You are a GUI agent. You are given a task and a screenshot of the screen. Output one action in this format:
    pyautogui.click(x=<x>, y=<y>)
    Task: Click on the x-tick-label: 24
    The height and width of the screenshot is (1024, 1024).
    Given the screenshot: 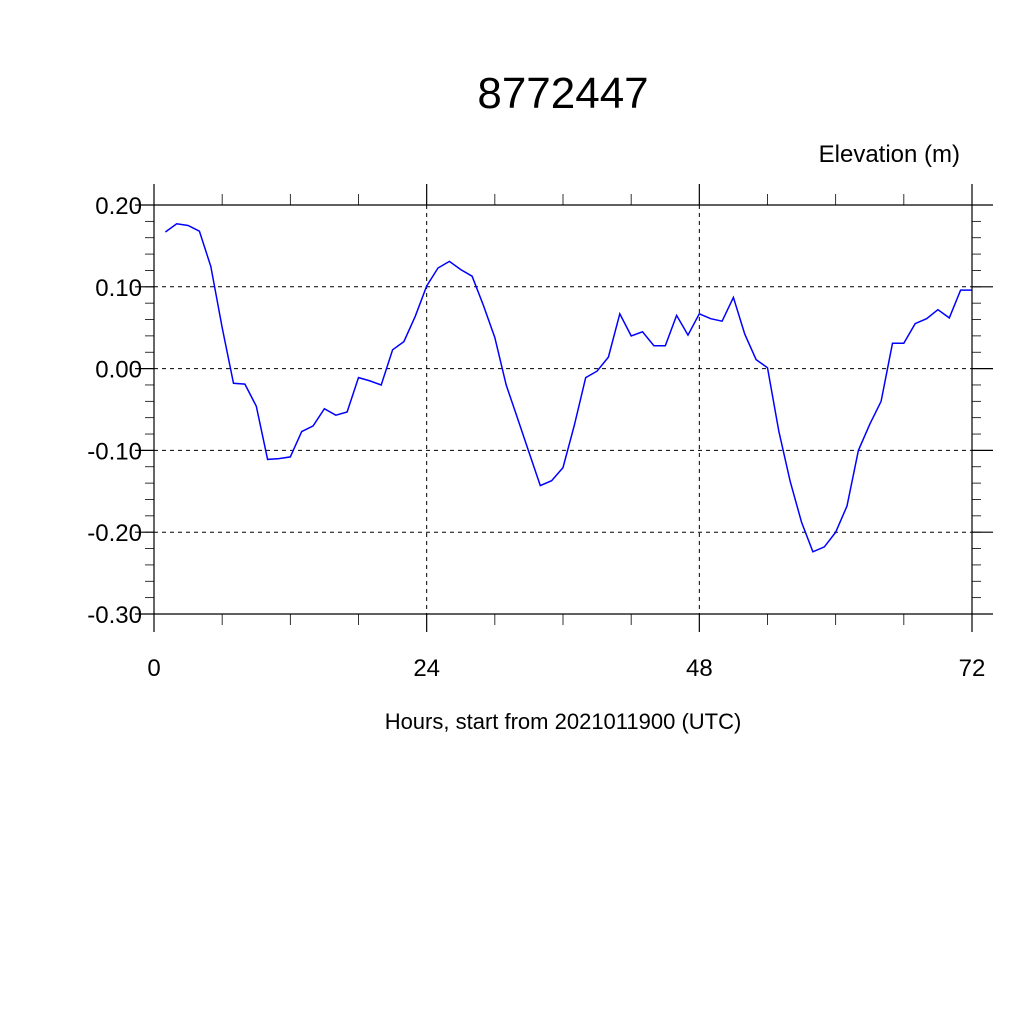 What is the action you would take?
    pyautogui.click(x=426, y=668)
    